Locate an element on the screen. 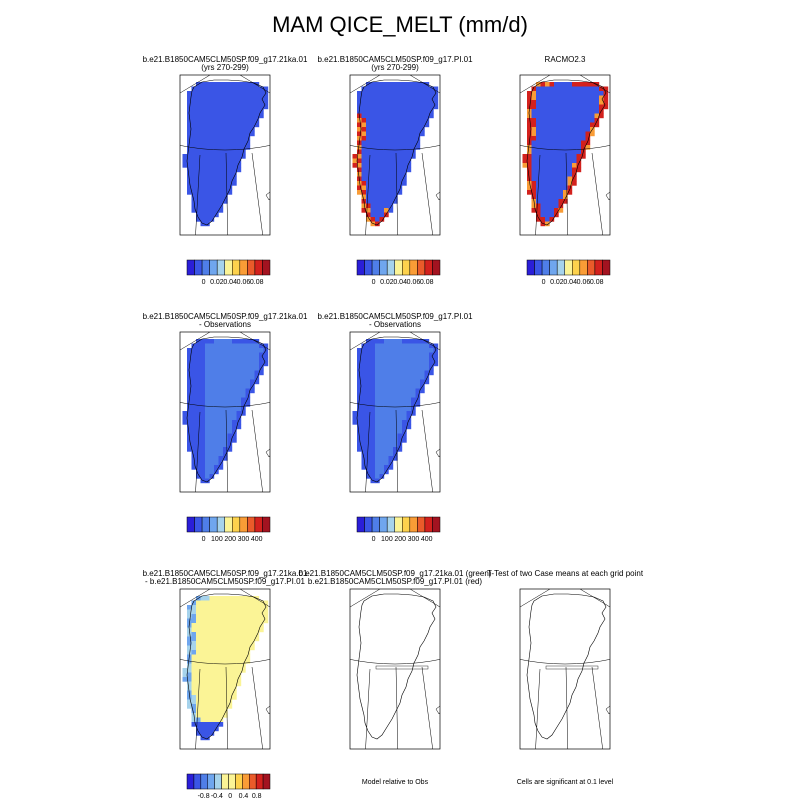 This screenshot has height=800, width=800. map-frame is located at coordinates (395, 412).